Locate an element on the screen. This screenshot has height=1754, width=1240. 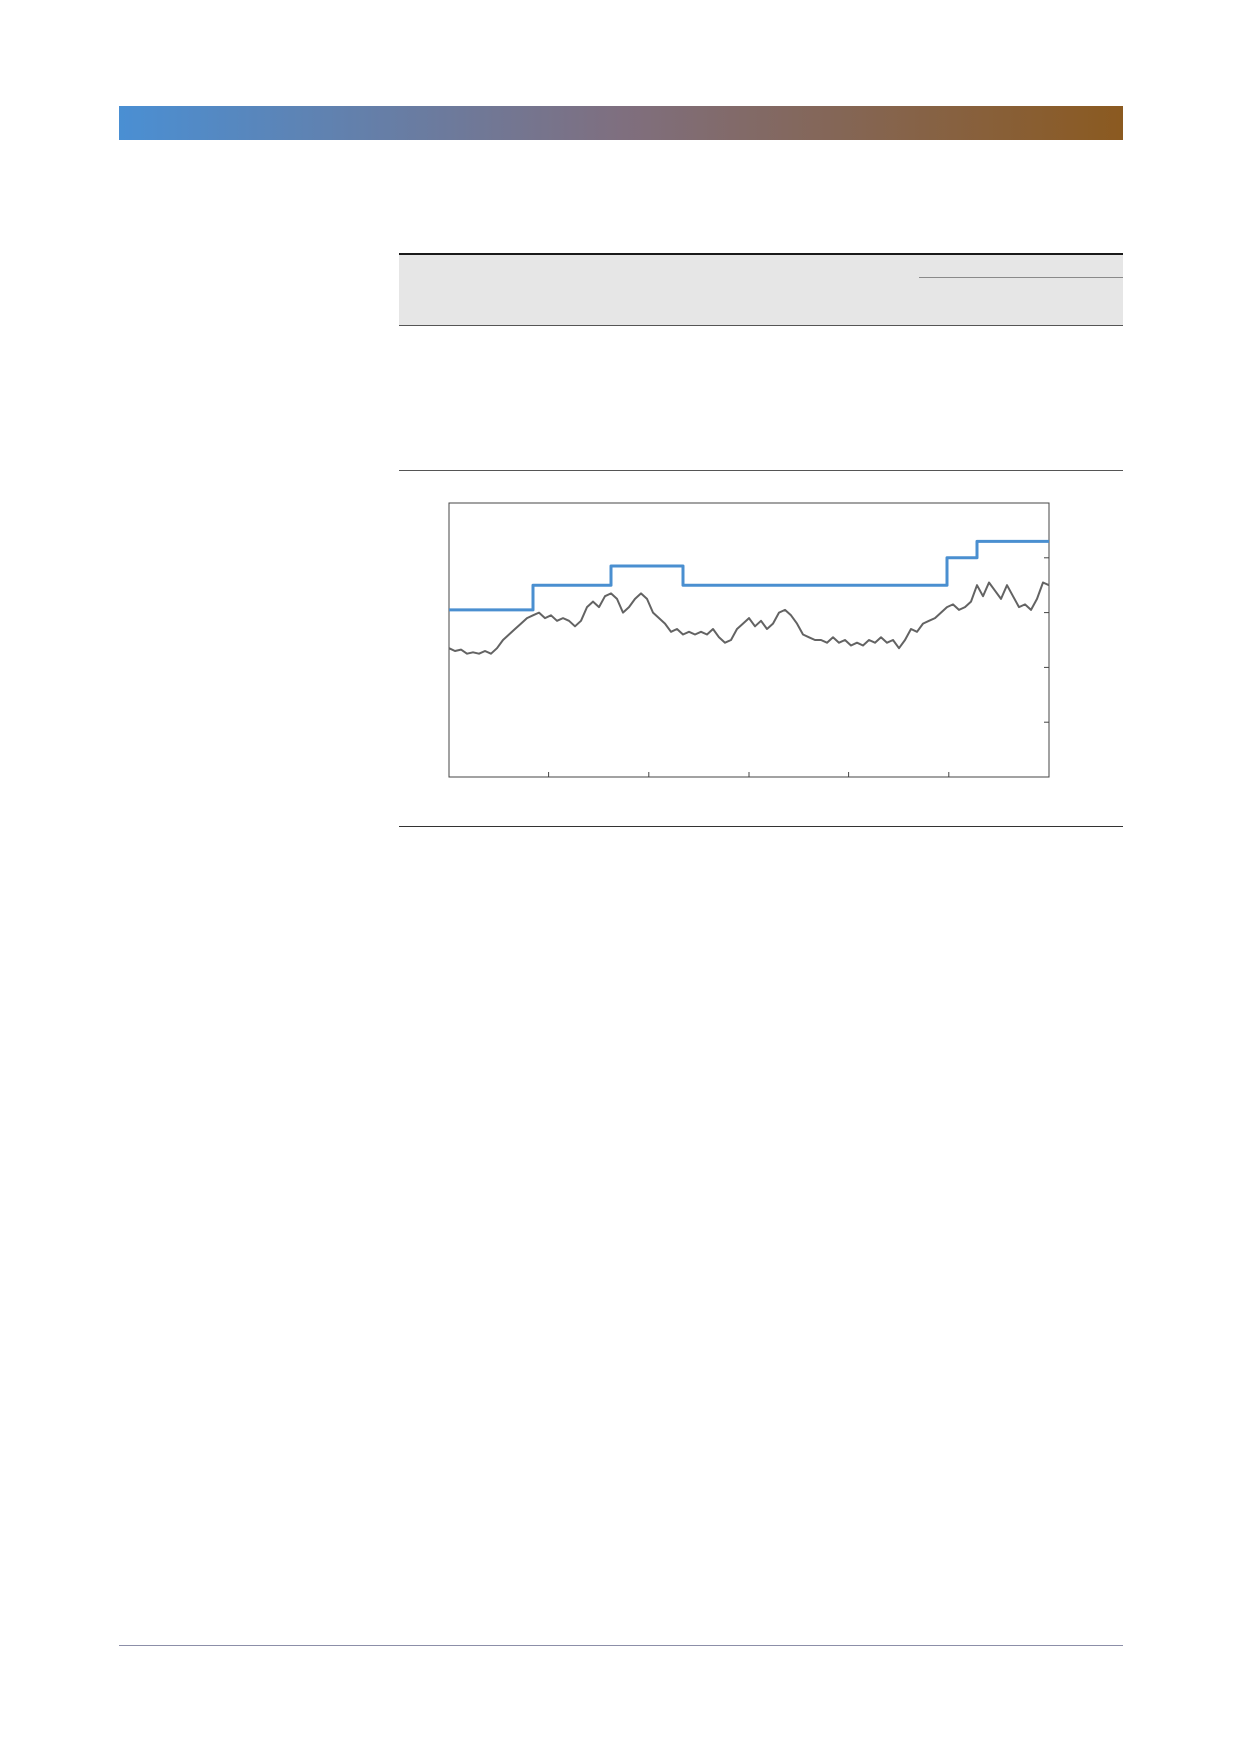
plot-area-frame is located at coordinates (749, 640).